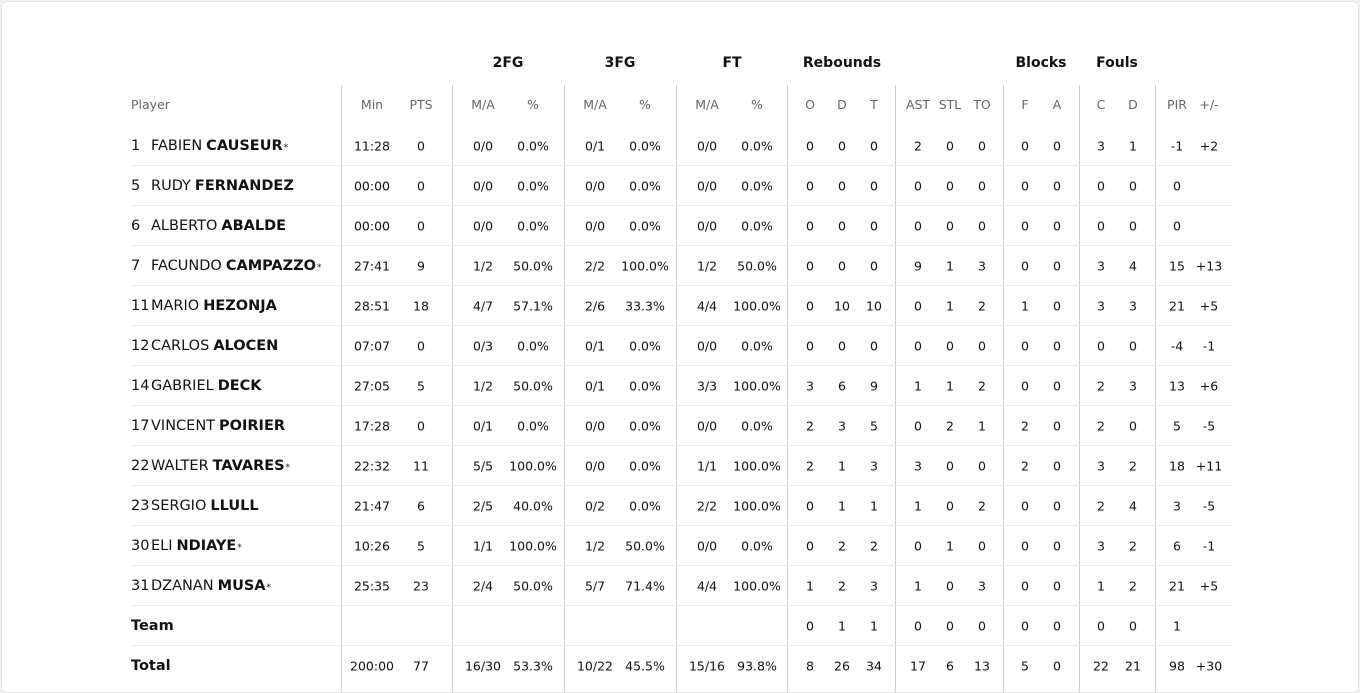 The image size is (1360, 693). I want to click on player-number: 5, so click(136, 186).